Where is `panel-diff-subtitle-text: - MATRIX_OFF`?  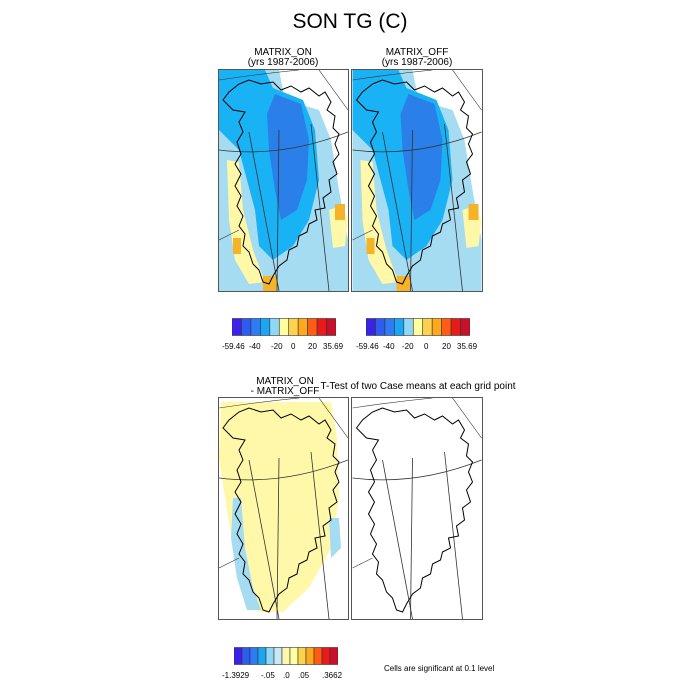 panel-diff-subtitle-text: - MATRIX_OFF is located at coordinates (285, 391).